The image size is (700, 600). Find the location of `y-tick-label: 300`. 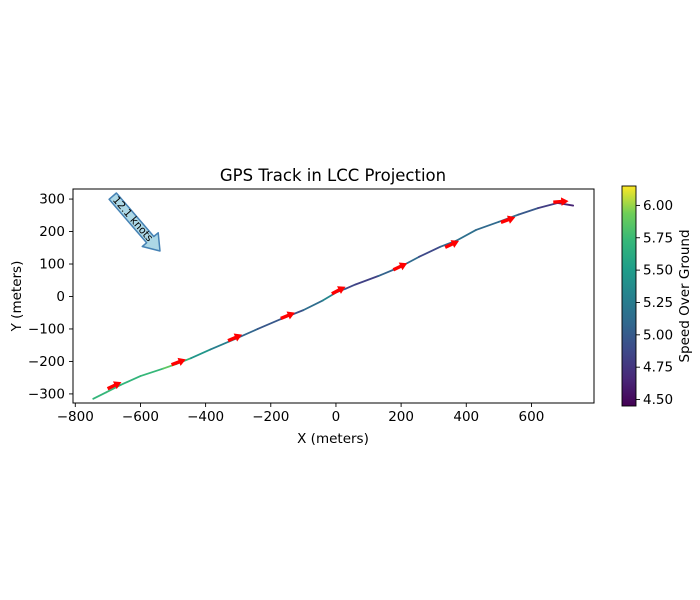

y-tick-label: 300 is located at coordinates (52, 200).